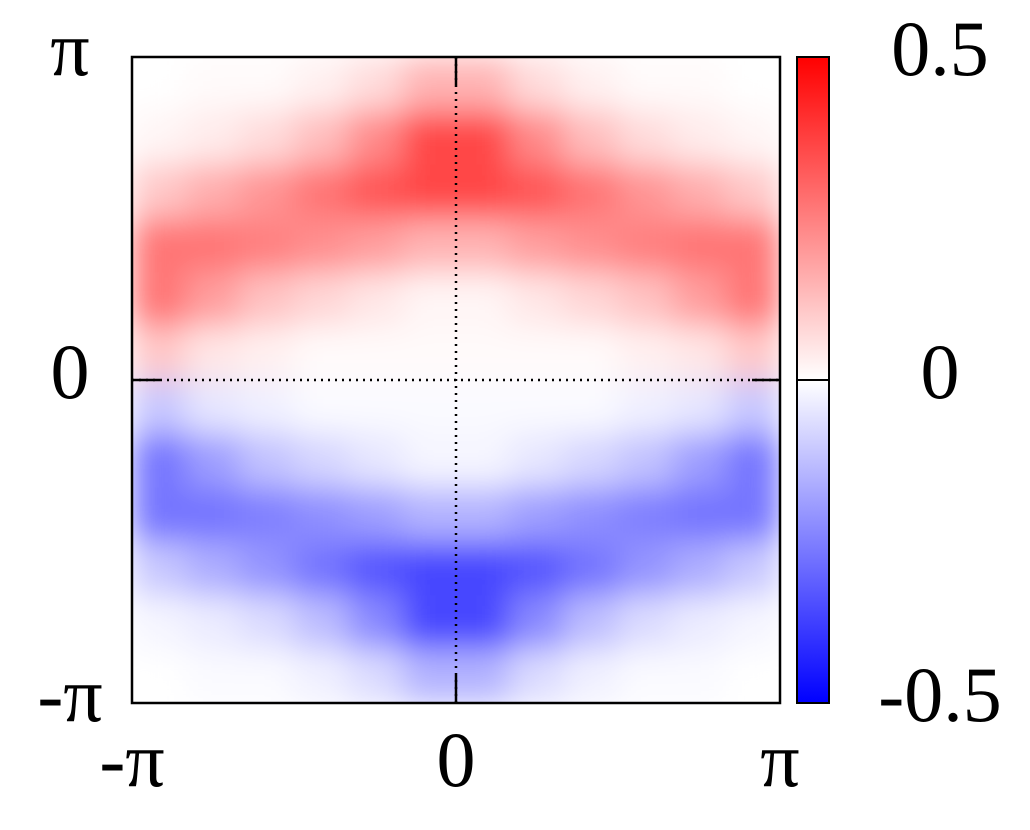 The height and width of the screenshot is (830, 1030). What do you see at coordinates (70, 371) in the screenshot?
I see `y-tick-label: 0` at bounding box center [70, 371].